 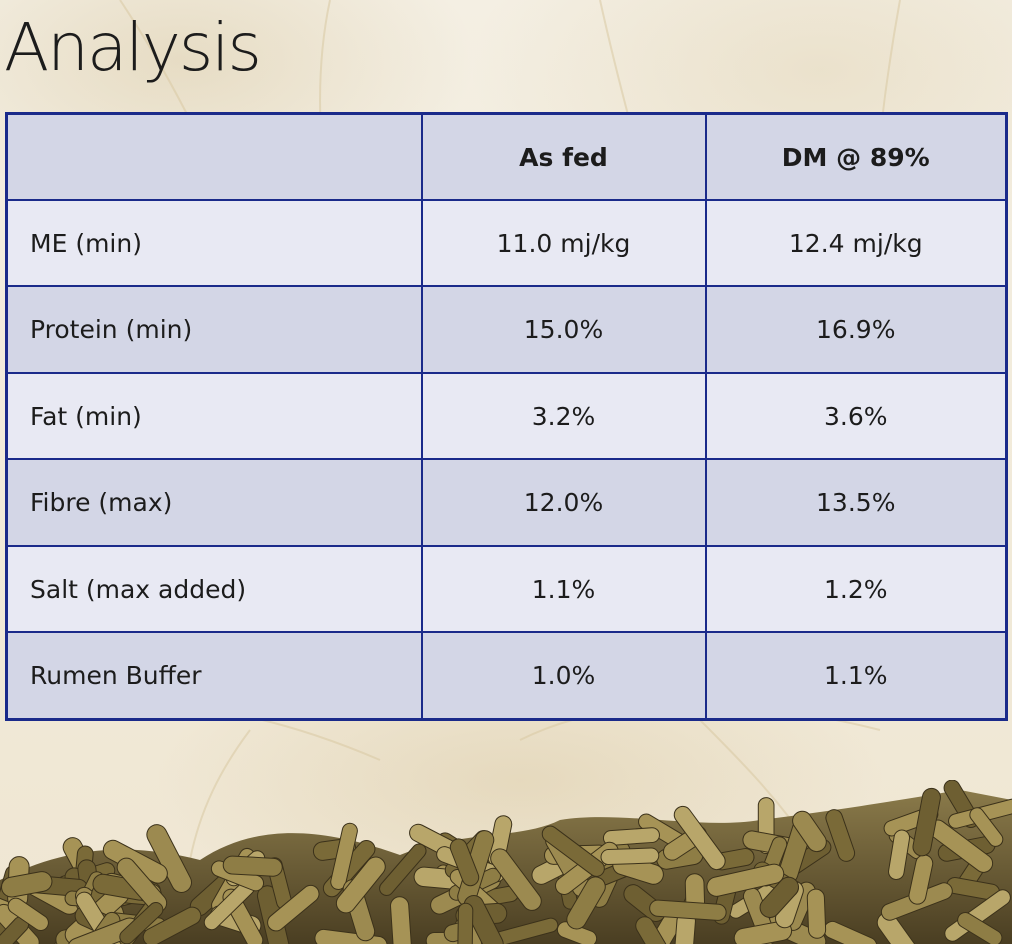 What do you see at coordinates (214, 676) in the screenshot?
I see `row-label: Rumen Buffer` at bounding box center [214, 676].